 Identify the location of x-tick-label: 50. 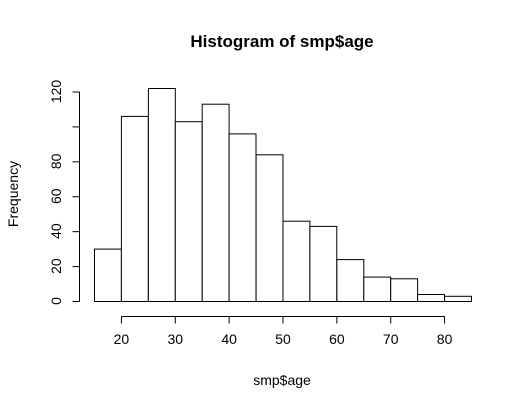
(283, 339).